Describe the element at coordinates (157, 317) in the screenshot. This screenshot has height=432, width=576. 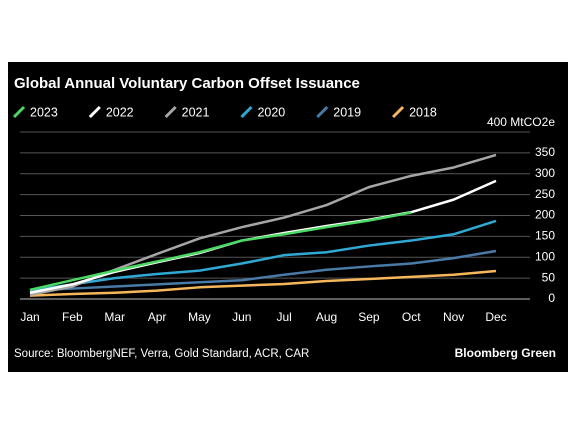
I see `x-tick-label: Apr` at that location.